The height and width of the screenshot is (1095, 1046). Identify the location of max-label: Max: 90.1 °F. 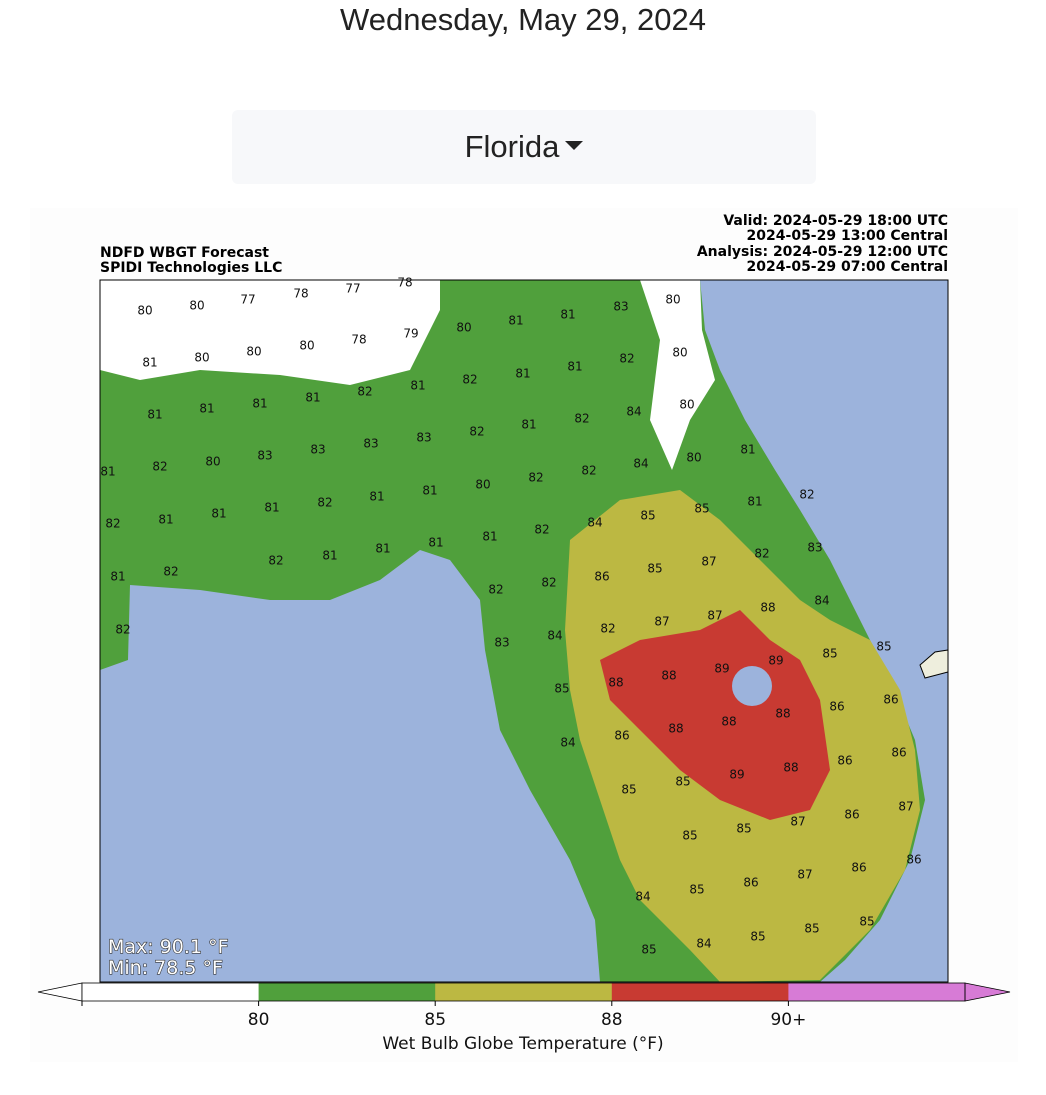
(168, 947).